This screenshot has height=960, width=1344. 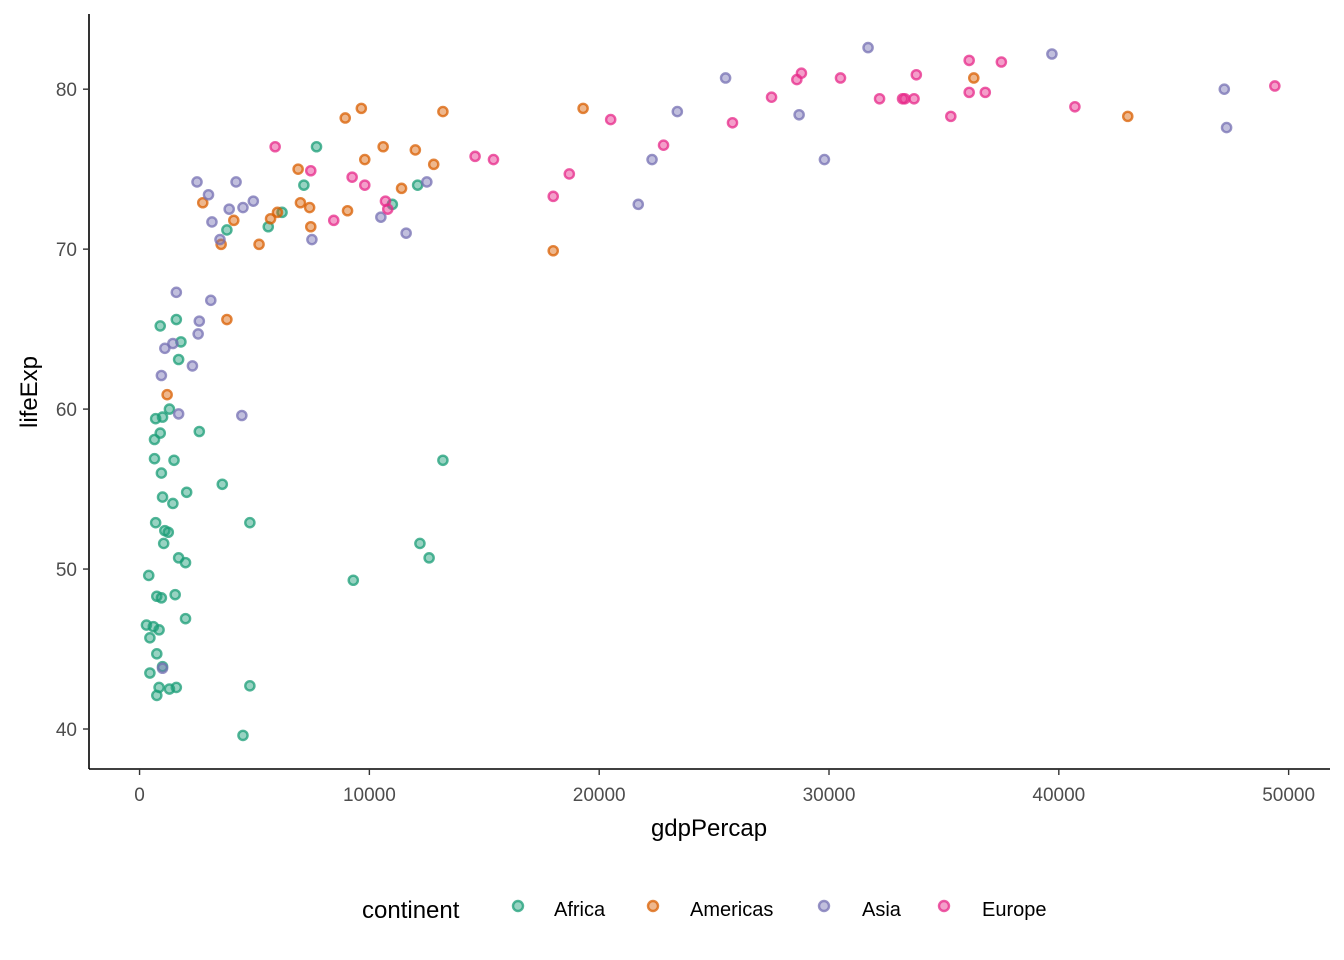 What do you see at coordinates (29, 392) in the screenshot?
I see `y-axis-title: lifeExp` at bounding box center [29, 392].